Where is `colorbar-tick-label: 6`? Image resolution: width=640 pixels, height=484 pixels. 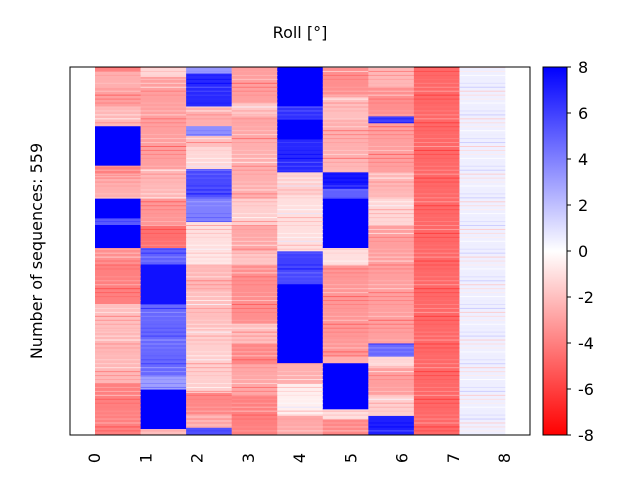
colorbar-tick-label: 6 is located at coordinates (583, 113).